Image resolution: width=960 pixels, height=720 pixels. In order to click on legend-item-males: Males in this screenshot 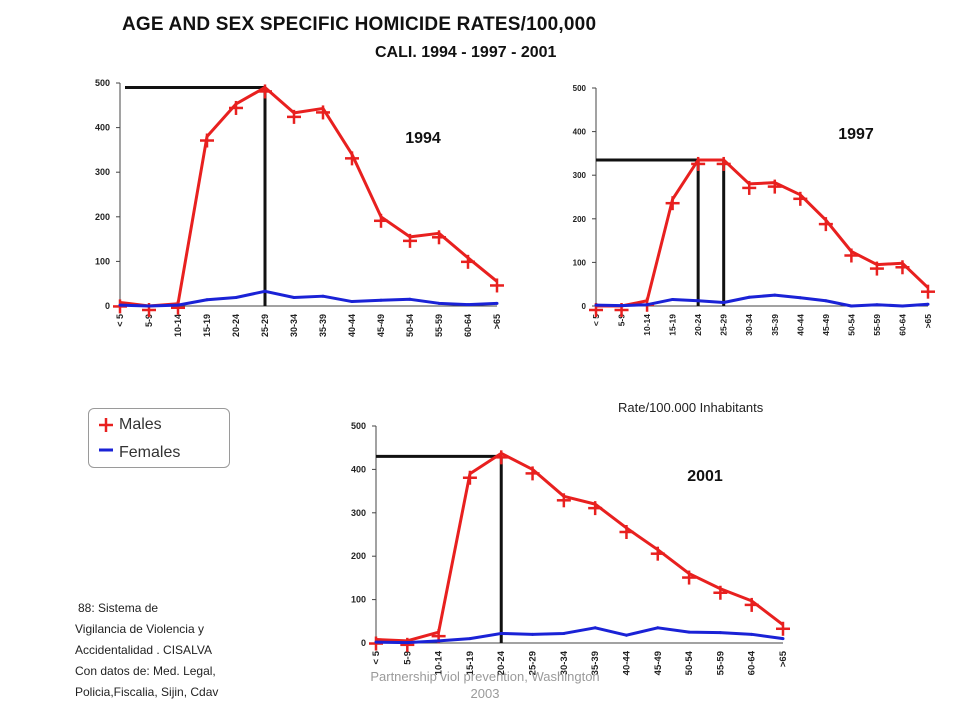, I will do `click(129, 425)`.